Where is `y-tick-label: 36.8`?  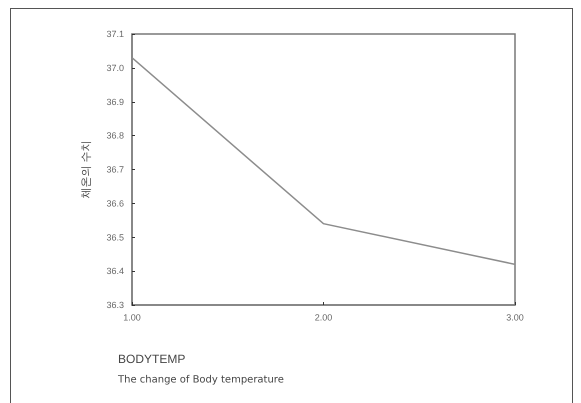
y-tick-label: 36.8 is located at coordinates (115, 135).